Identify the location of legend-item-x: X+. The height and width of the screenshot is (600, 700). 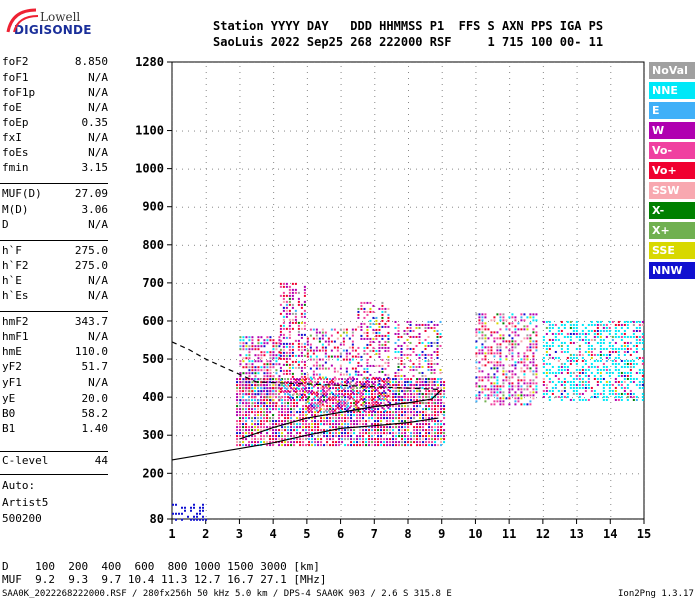
(672, 230).